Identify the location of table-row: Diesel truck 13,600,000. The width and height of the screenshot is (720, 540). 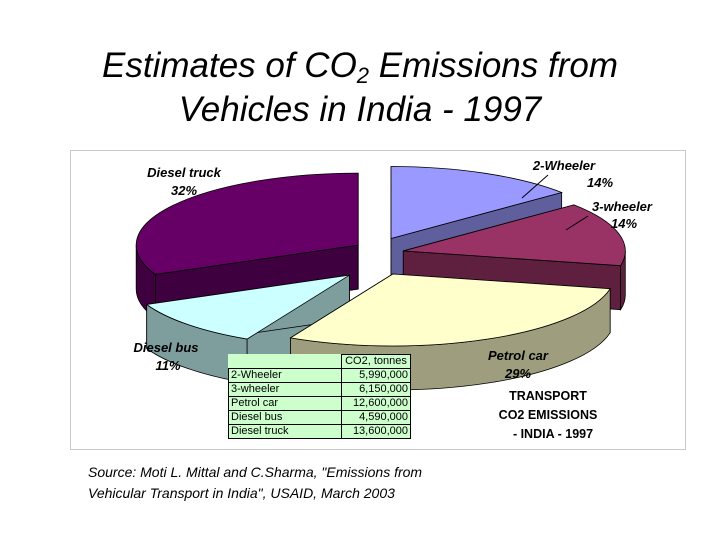
(319, 431).